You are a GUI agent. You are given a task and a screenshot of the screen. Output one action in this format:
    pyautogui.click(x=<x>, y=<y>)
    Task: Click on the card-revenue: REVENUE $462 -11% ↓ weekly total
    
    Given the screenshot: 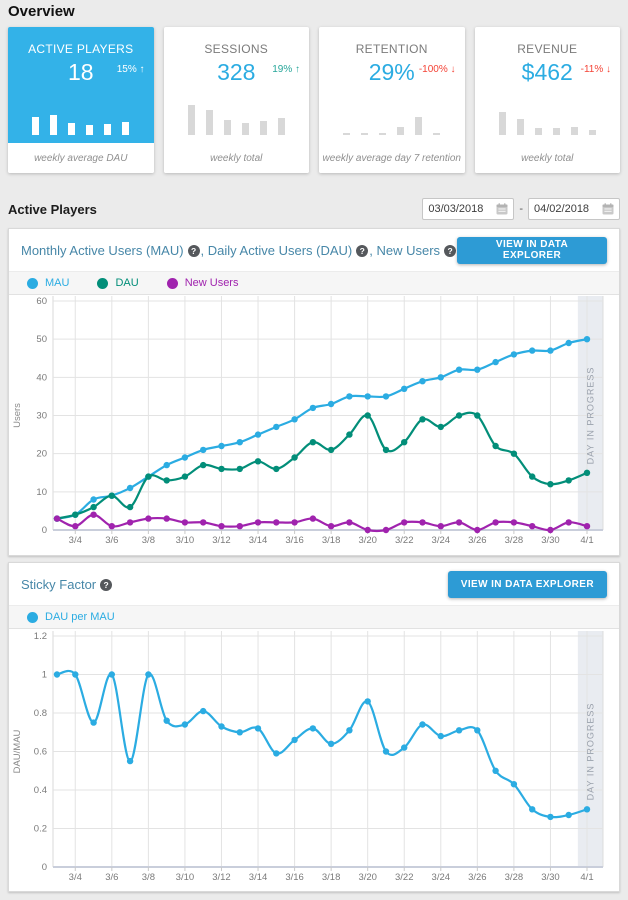 What is the action you would take?
    pyautogui.click(x=547, y=100)
    